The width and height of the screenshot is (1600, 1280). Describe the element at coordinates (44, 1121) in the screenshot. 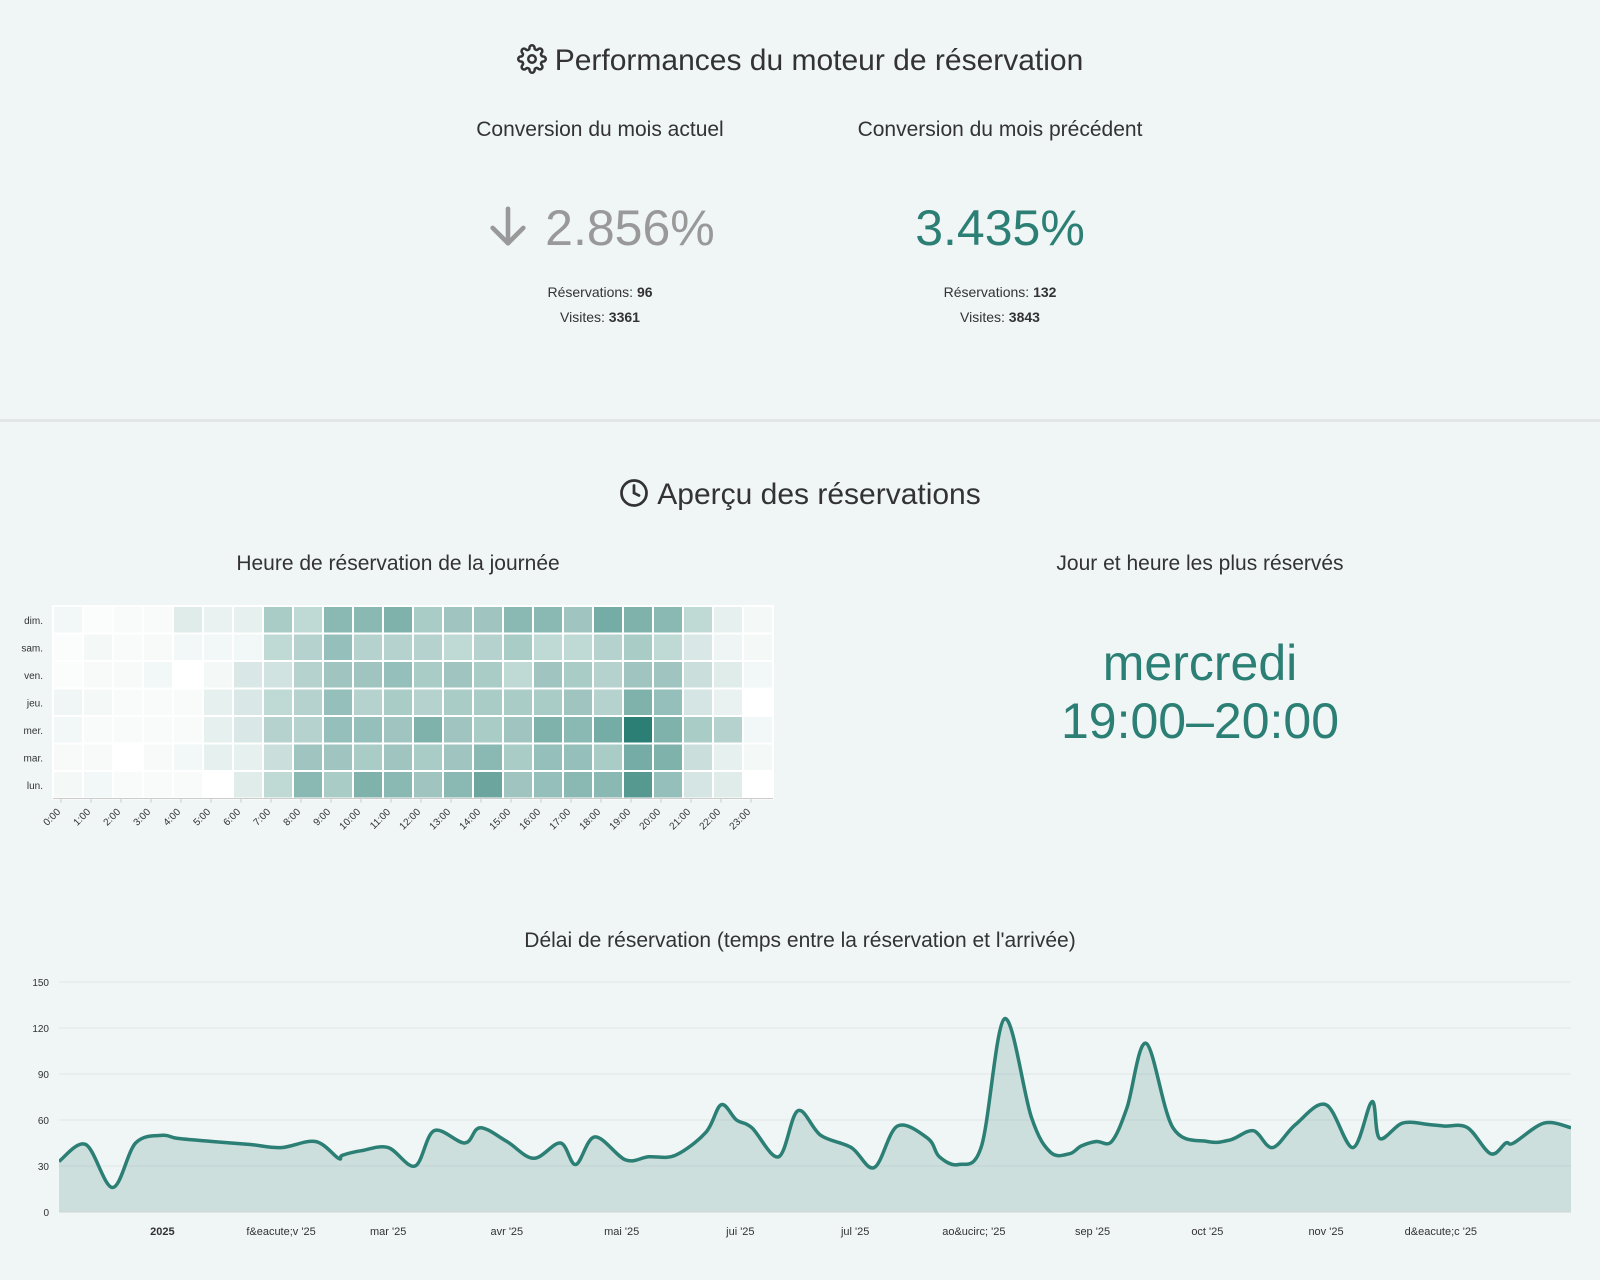

I see `y-tick-label: 60` at that location.